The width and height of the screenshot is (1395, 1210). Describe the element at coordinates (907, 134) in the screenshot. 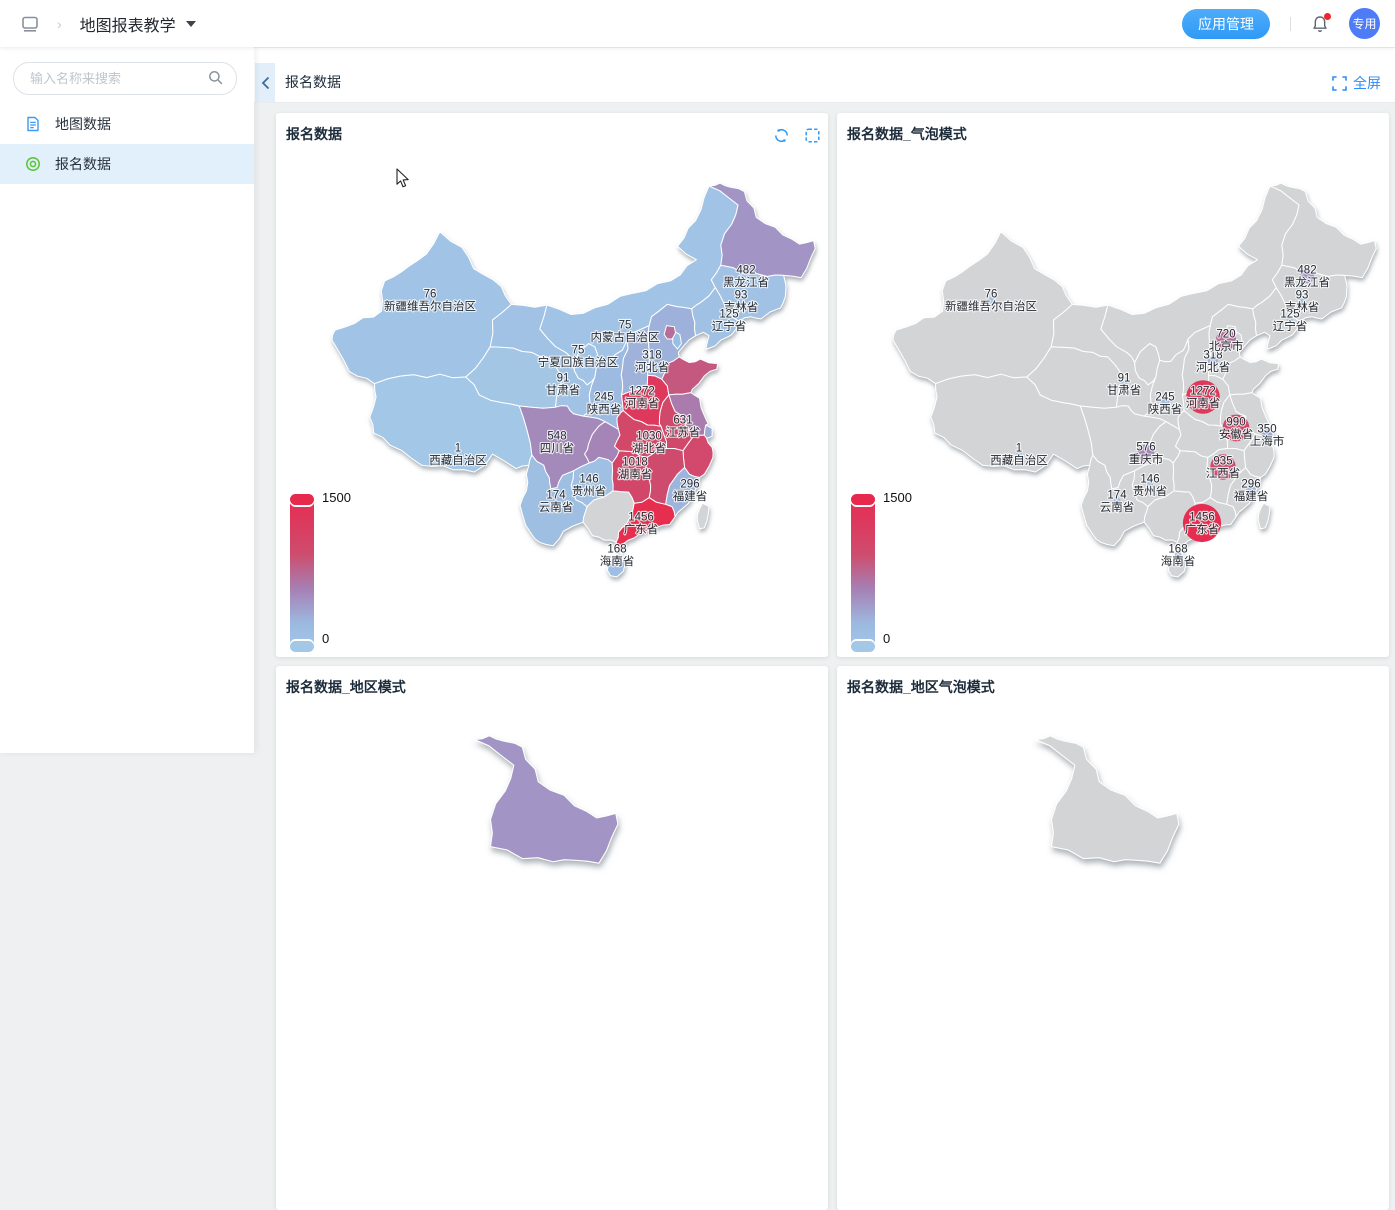

I see `card-title: 报名数据_气泡模式` at that location.